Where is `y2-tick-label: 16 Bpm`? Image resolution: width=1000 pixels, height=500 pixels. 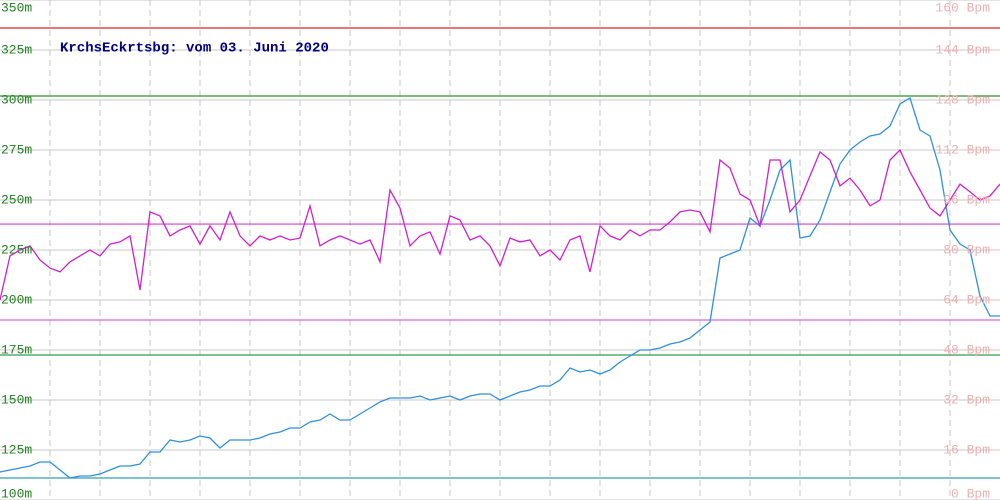
y2-tick-label: 16 Bpm is located at coordinates (966, 449).